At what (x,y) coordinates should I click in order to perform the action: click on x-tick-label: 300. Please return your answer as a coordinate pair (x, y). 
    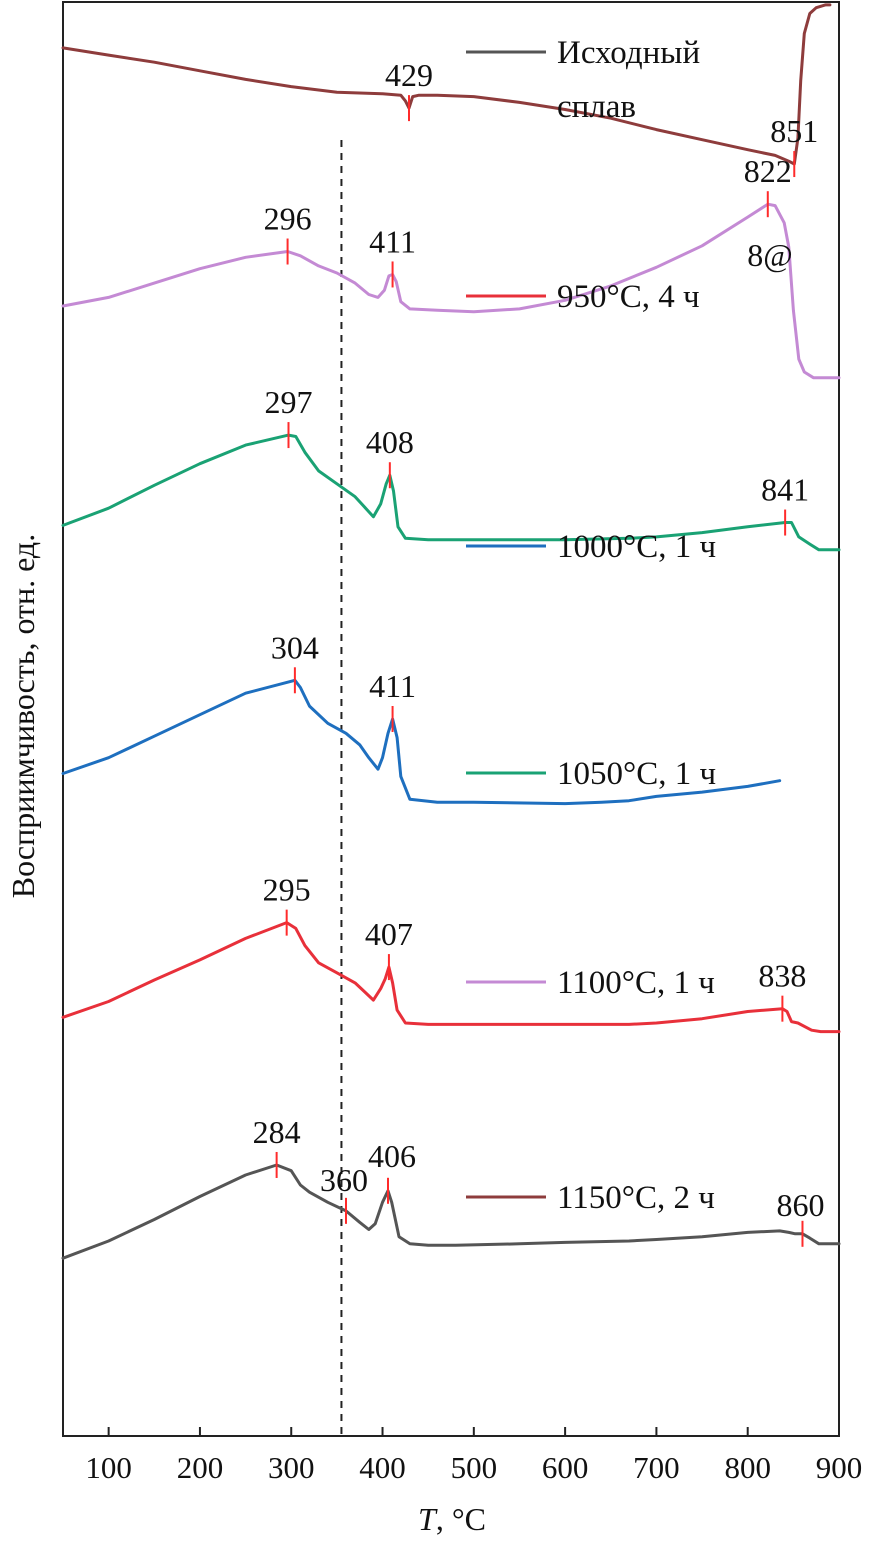
    Looking at the image, I should click on (291, 1467).